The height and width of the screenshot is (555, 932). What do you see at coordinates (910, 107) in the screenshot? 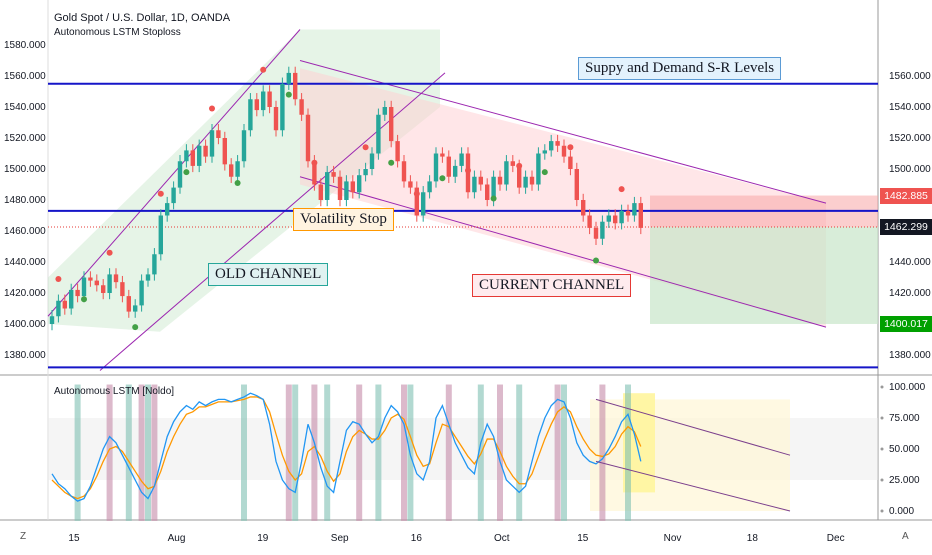
I see `right-price-tick: 1540.000` at bounding box center [910, 107].